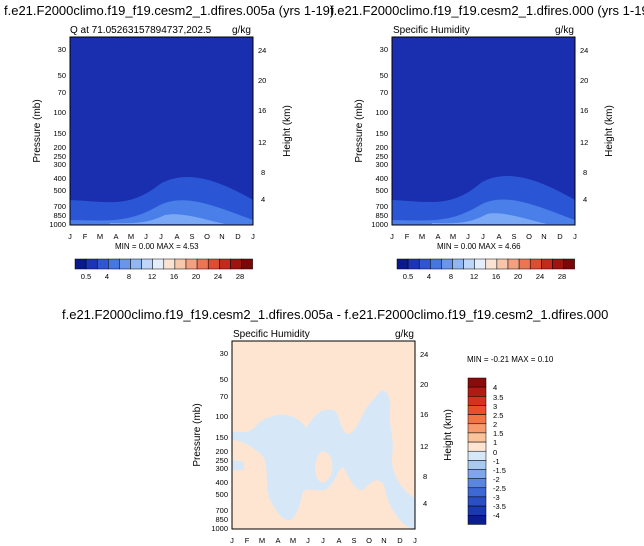 The image size is (644, 546). Describe the element at coordinates (359, 130) in the screenshot. I see `panel-2-ylabel: Pressure (mb)` at that location.